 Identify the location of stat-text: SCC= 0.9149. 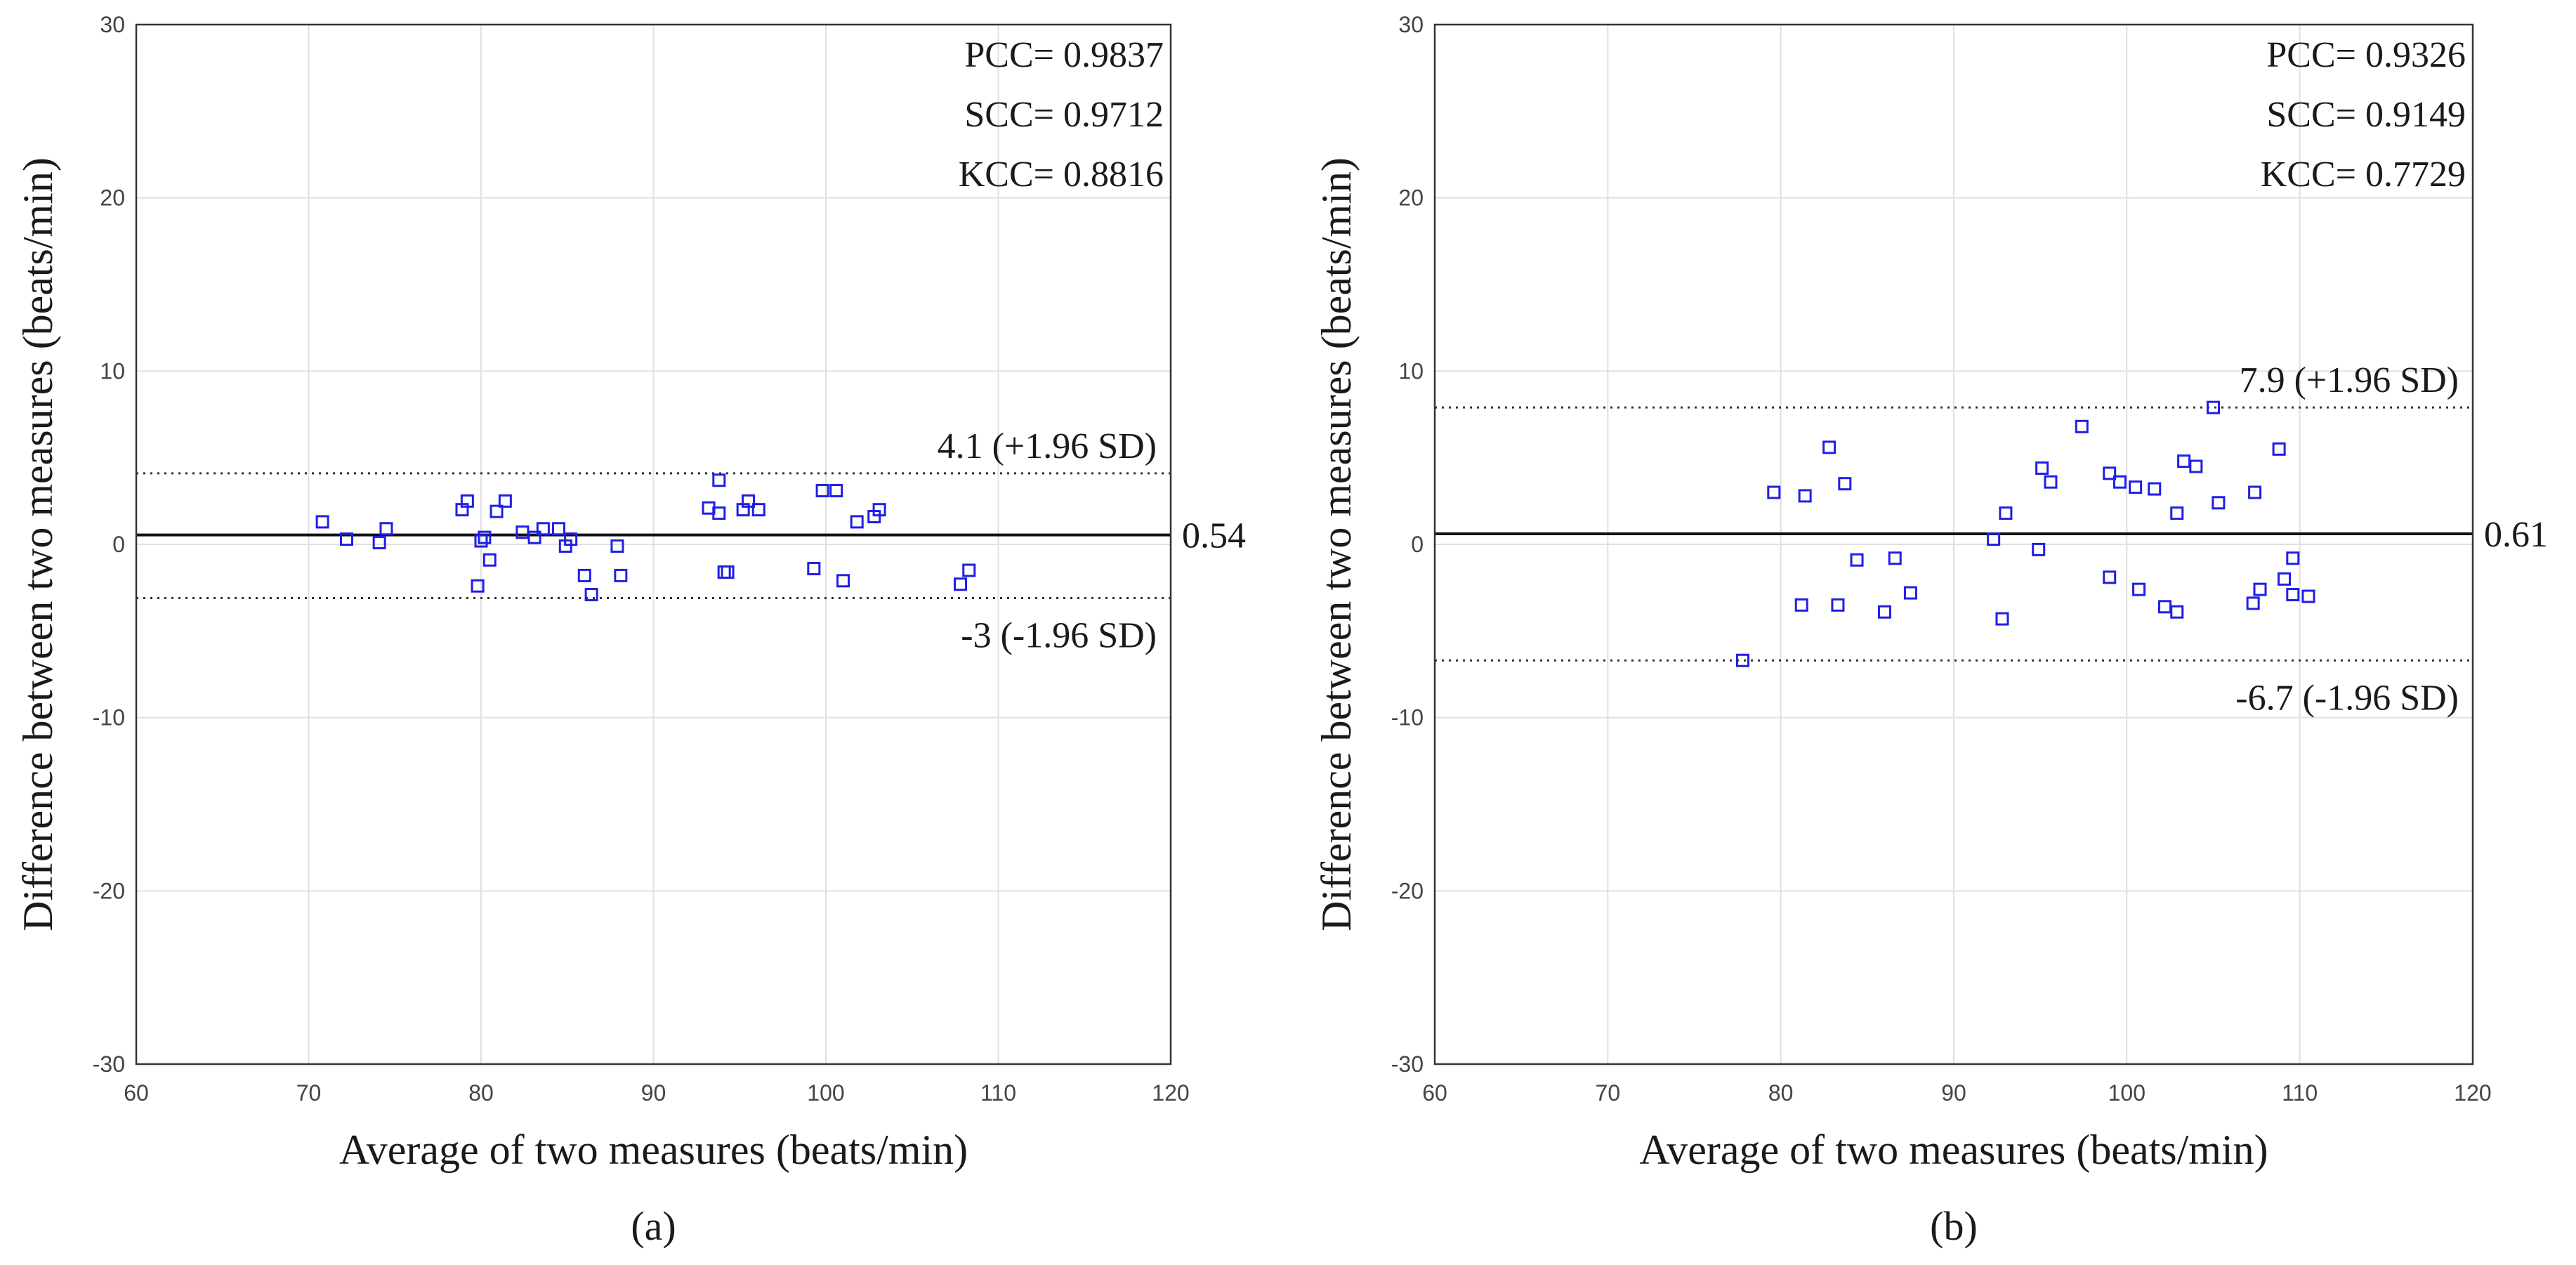
(2366, 115).